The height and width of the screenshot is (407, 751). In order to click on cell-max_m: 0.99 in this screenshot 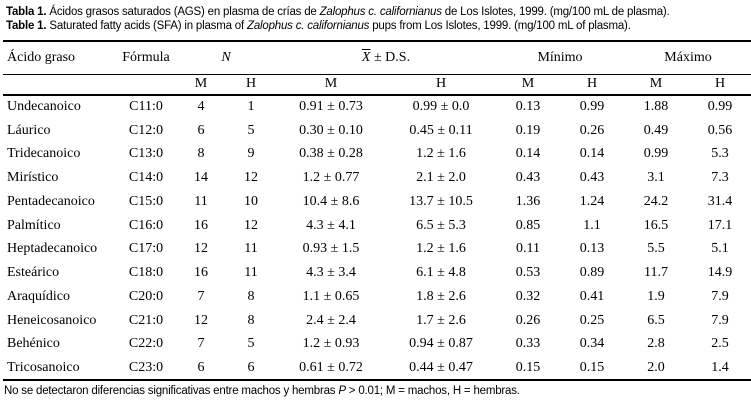, I will do `click(656, 154)`.